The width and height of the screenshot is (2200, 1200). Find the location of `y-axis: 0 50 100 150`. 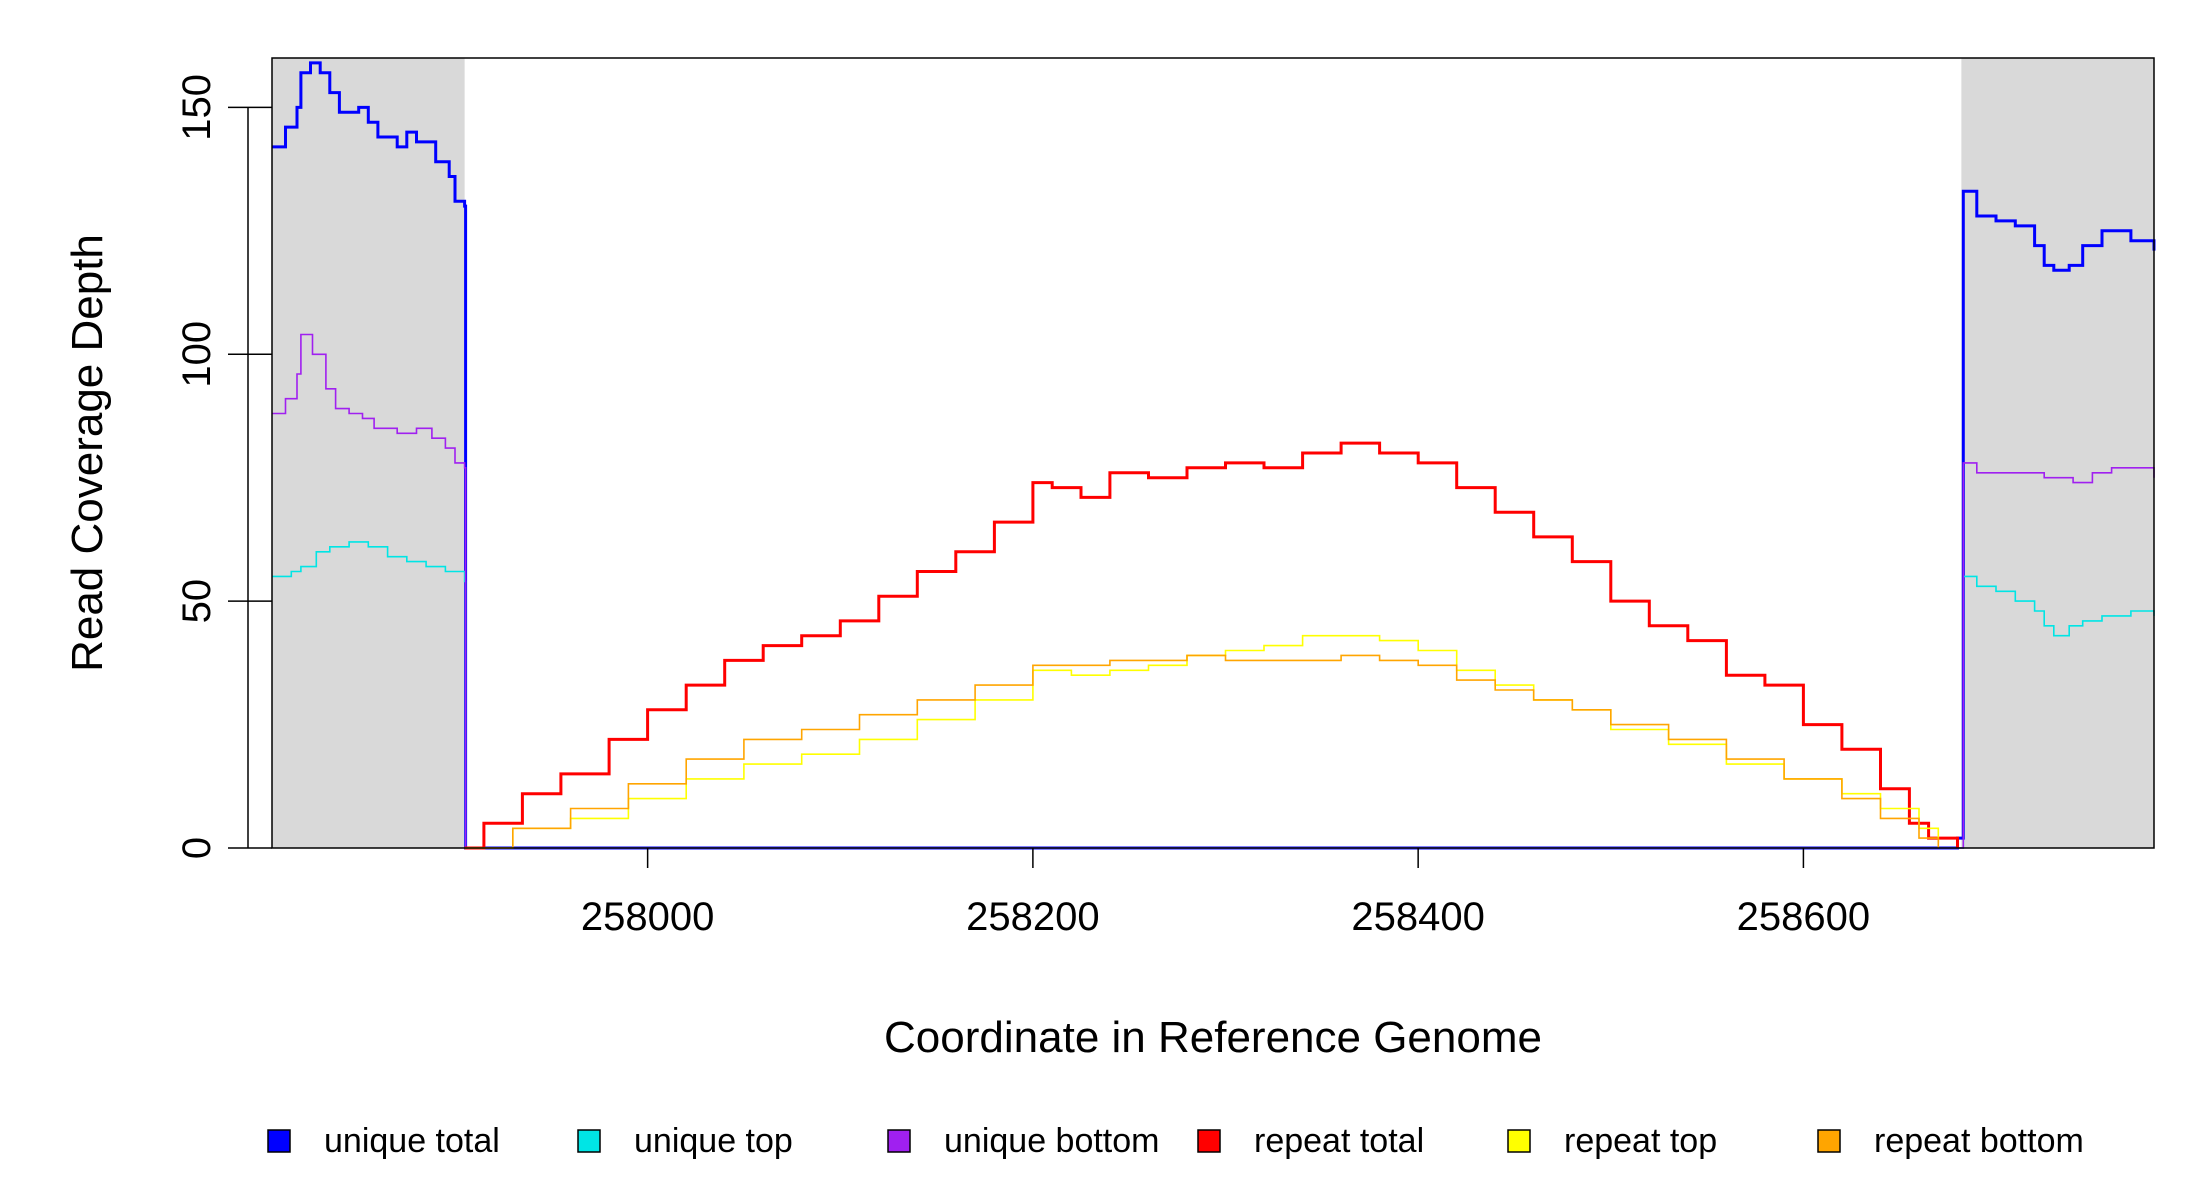

y-axis: 0 50 100 150 is located at coordinates (223, 466).